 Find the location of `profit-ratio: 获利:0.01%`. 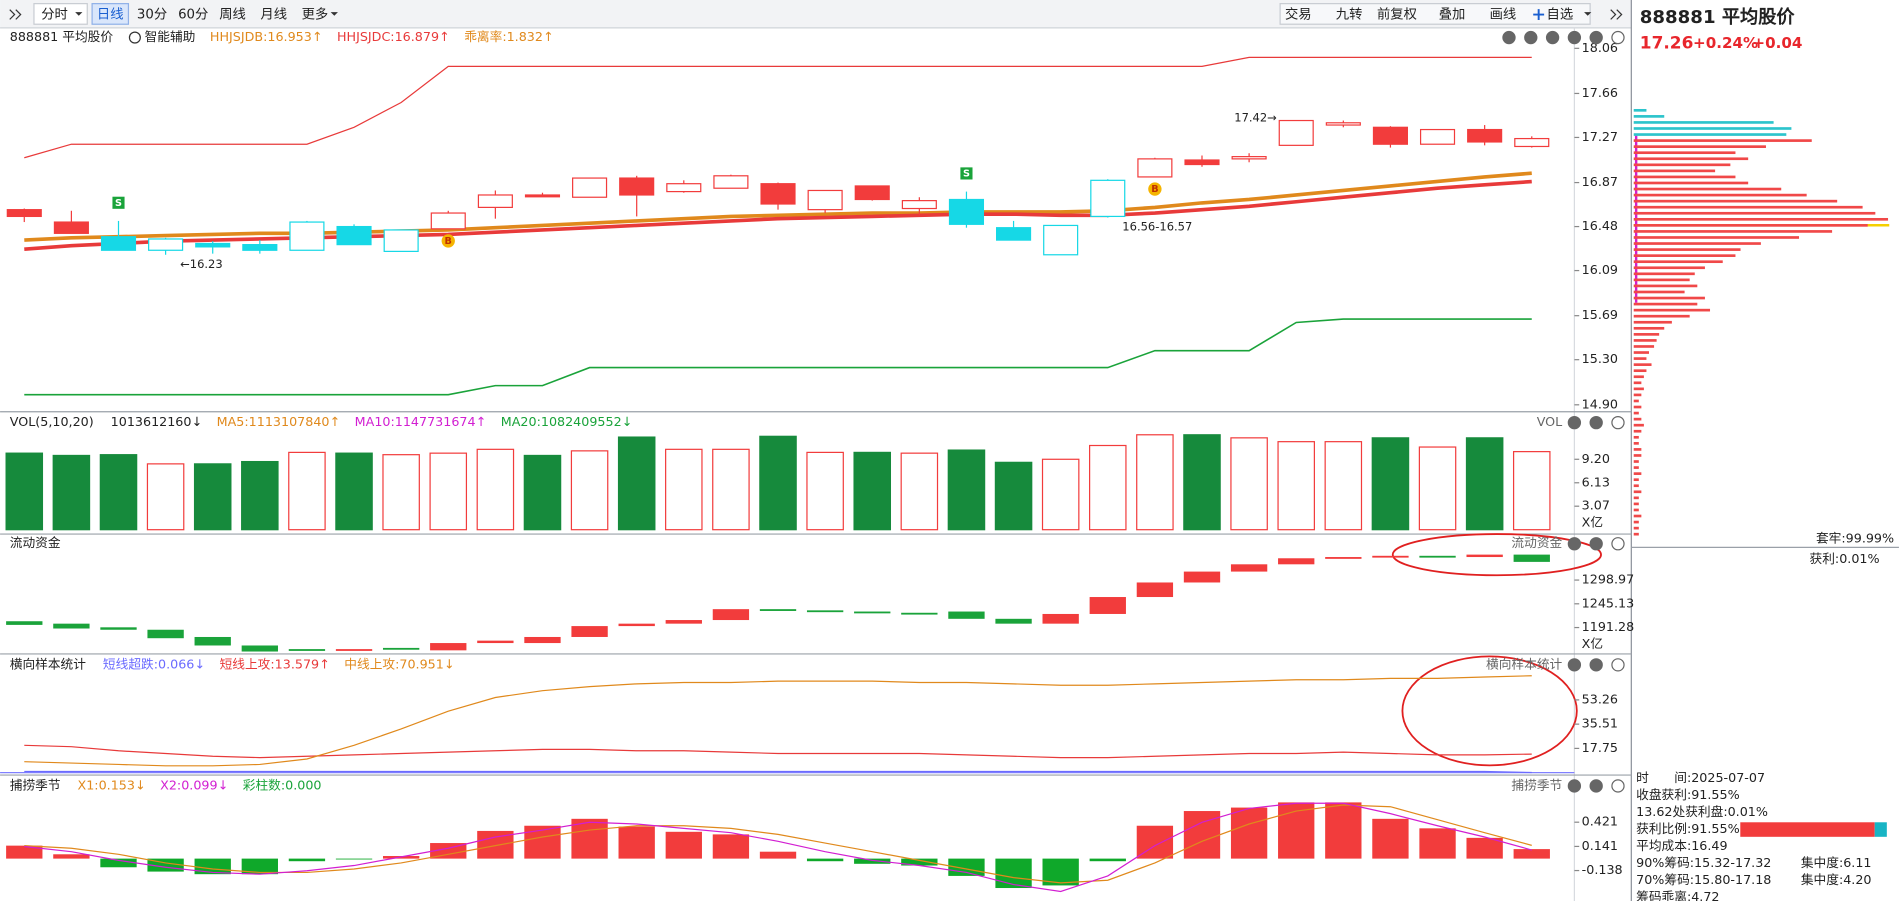

profit-ratio: 获利:0.01% is located at coordinates (1845, 558).